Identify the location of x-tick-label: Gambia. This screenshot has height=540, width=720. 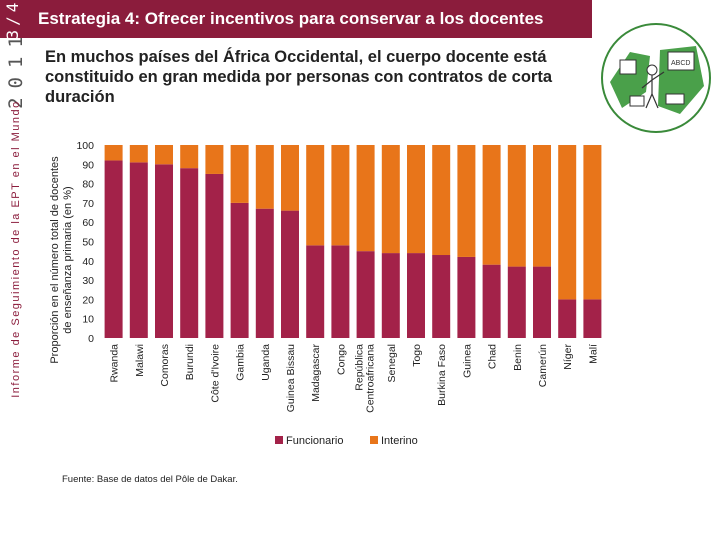
(241, 362).